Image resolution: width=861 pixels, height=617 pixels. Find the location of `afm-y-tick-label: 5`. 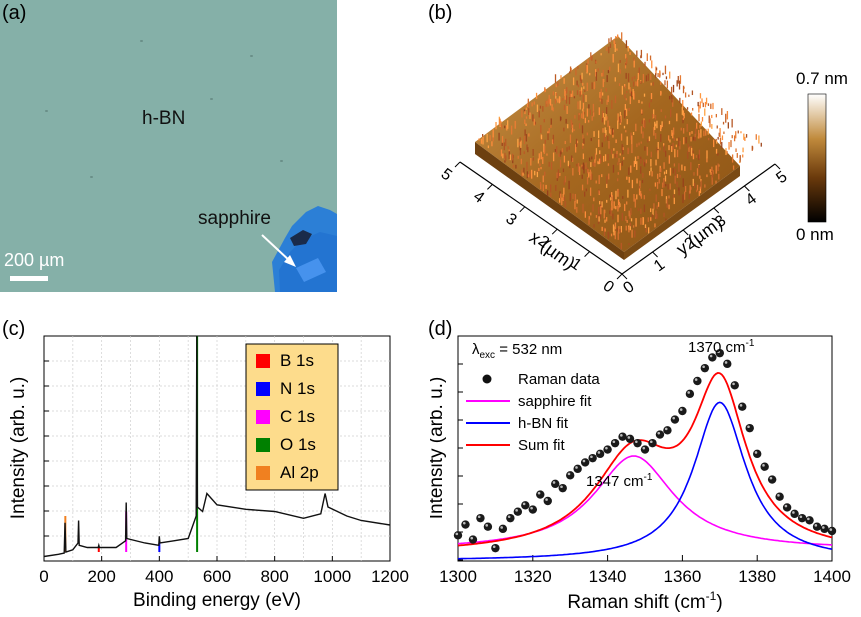

afm-y-tick-label: 5 is located at coordinates (781, 177).